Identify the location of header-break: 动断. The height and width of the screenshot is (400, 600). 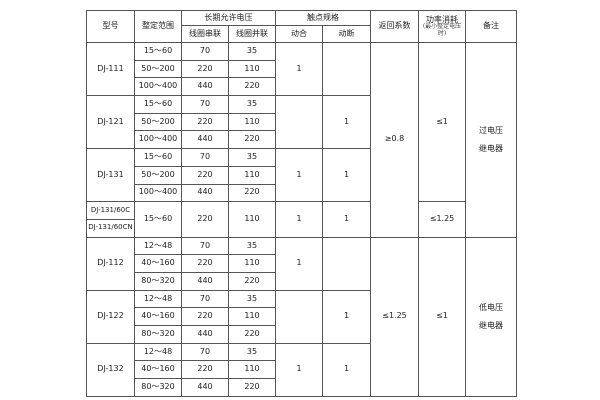
(346, 34).